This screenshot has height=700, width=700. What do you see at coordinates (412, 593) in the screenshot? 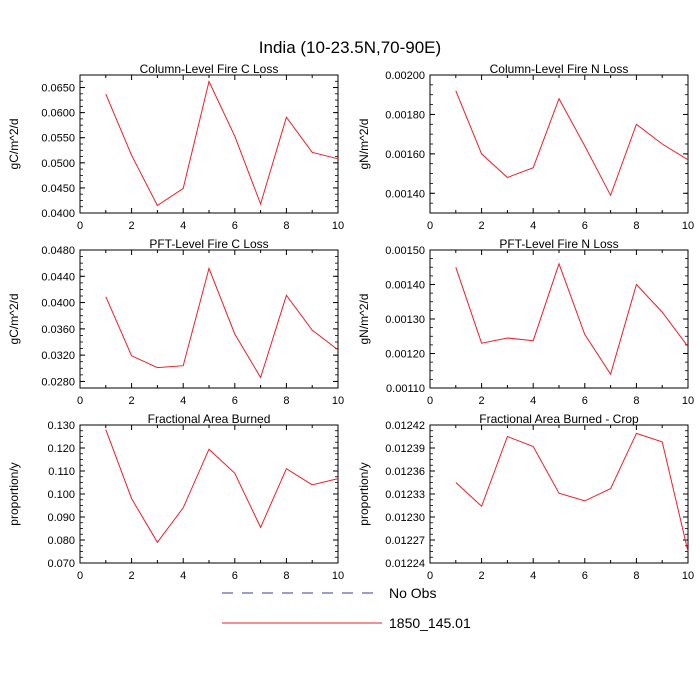
I see `legend-label-no-obs: No Obs` at bounding box center [412, 593].